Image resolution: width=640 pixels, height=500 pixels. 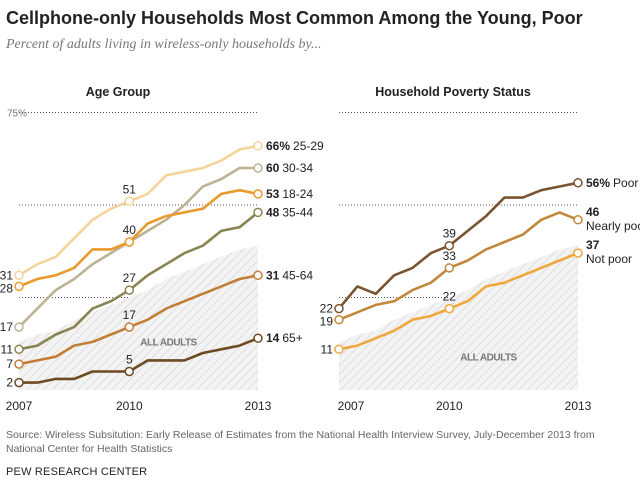 What do you see at coordinates (609, 259) in the screenshot?
I see `series-name: Not poor` at bounding box center [609, 259].